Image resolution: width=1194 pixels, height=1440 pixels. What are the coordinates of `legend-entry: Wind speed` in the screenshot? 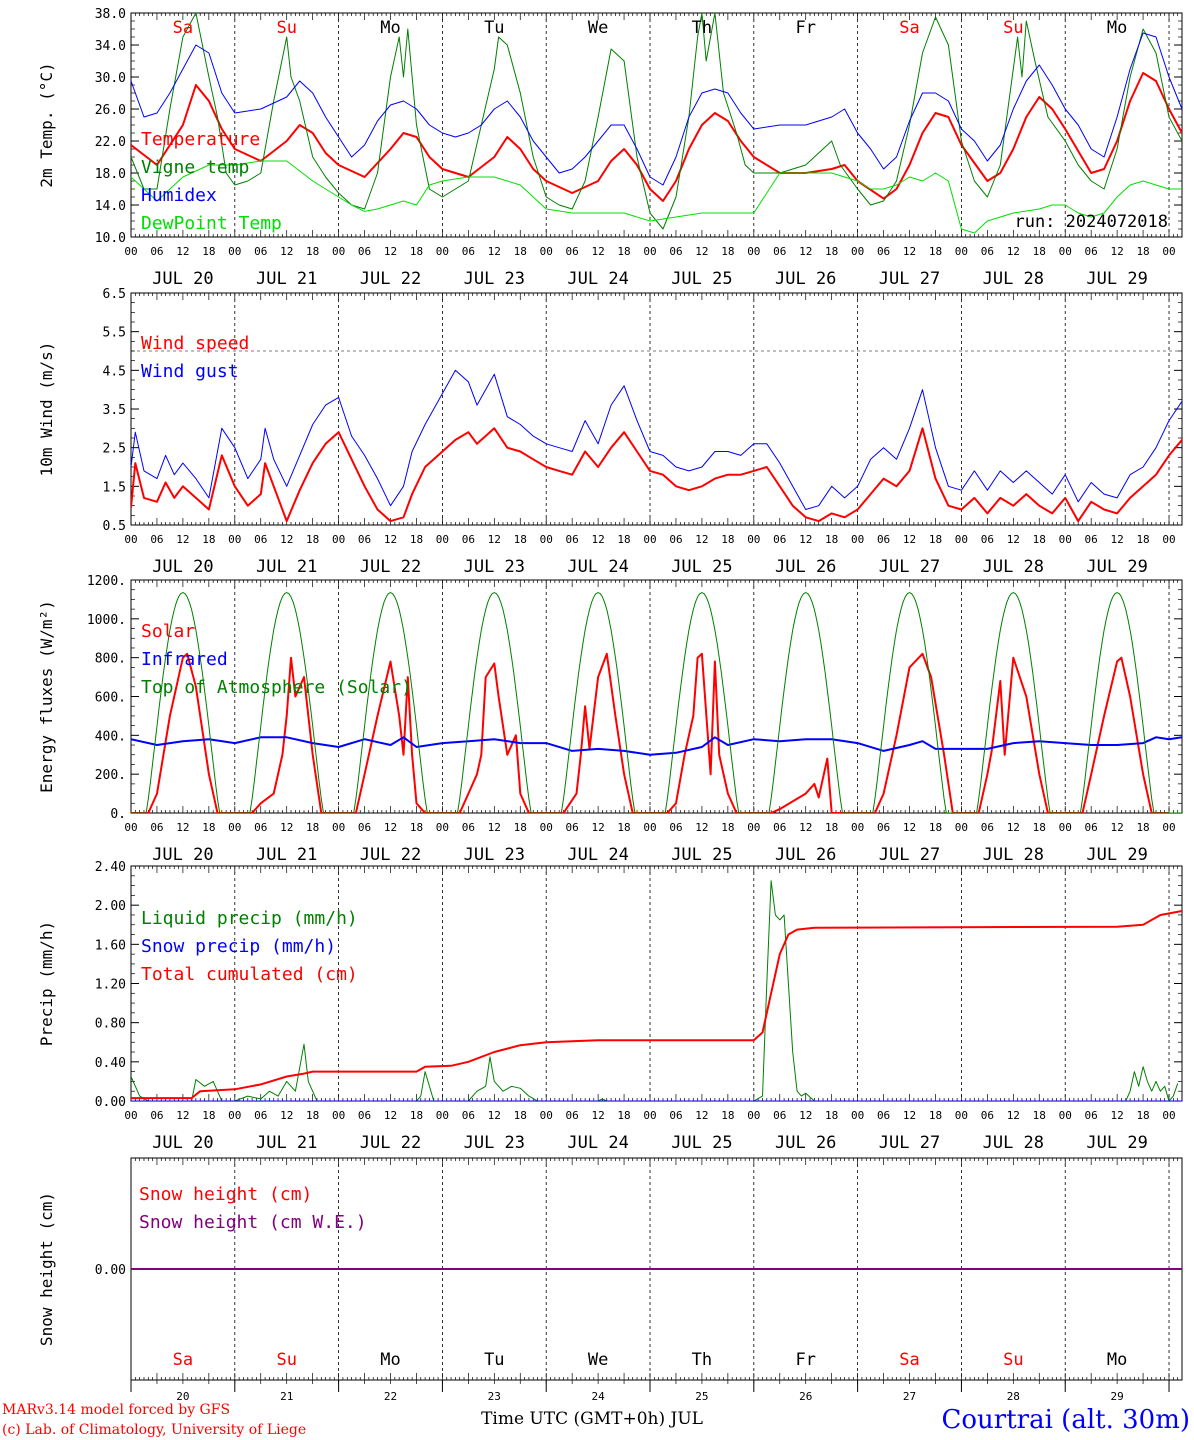 It's located at (195, 343).